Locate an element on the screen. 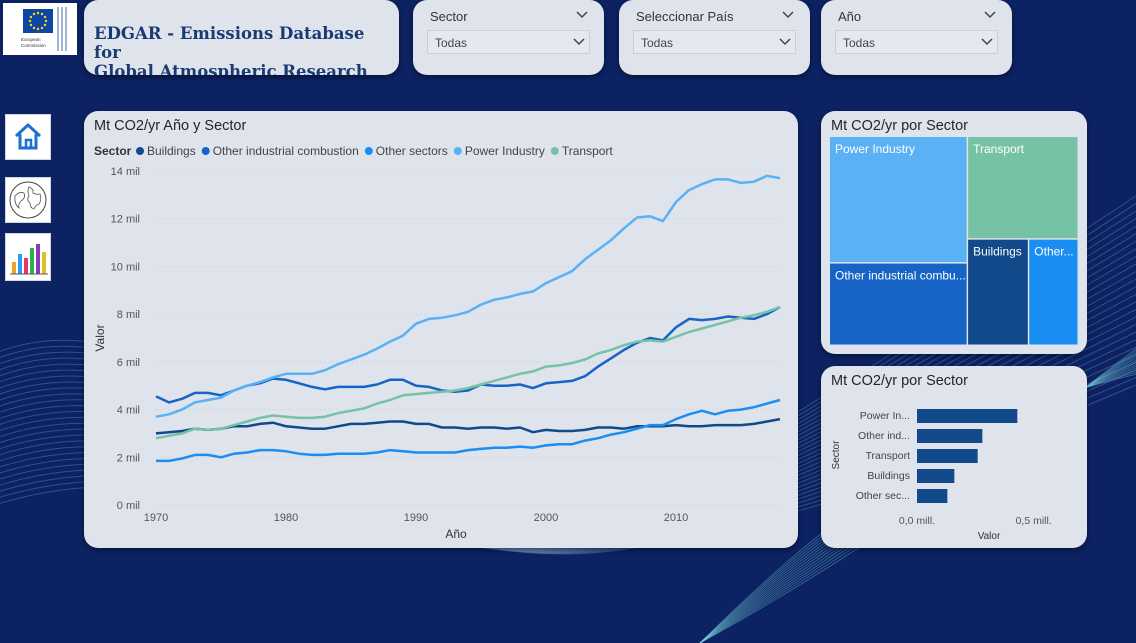 This screenshot has width=1136, height=643. bar-chart-title: Mt CO2/yr por Sector is located at coordinates (899, 381).